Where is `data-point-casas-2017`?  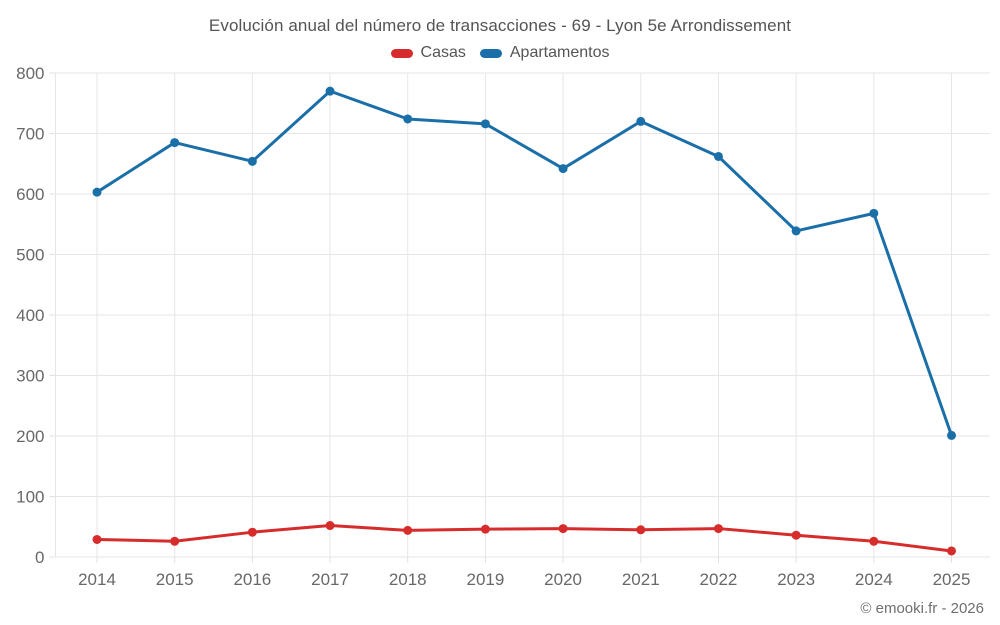 data-point-casas-2017 is located at coordinates (330, 526).